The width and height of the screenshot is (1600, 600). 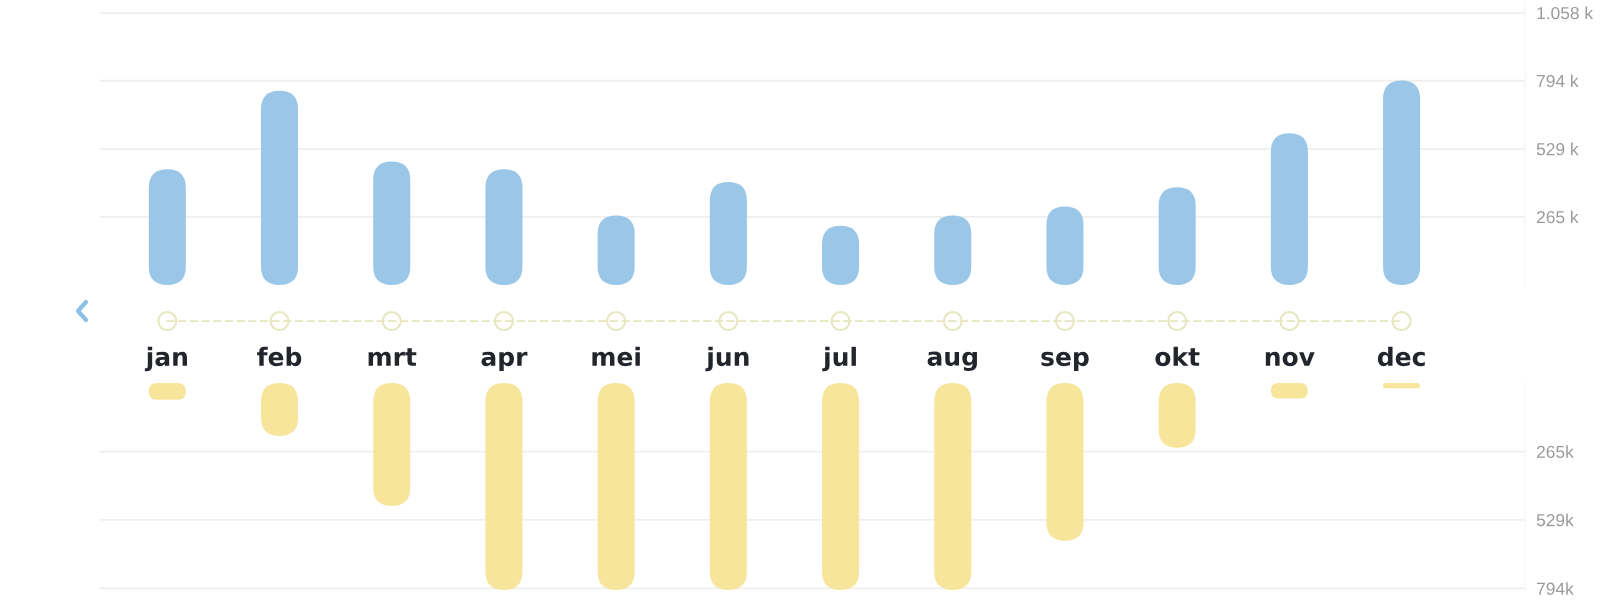 What do you see at coordinates (1557, 149) in the screenshot?
I see `y-tick-label: 529 k` at bounding box center [1557, 149].